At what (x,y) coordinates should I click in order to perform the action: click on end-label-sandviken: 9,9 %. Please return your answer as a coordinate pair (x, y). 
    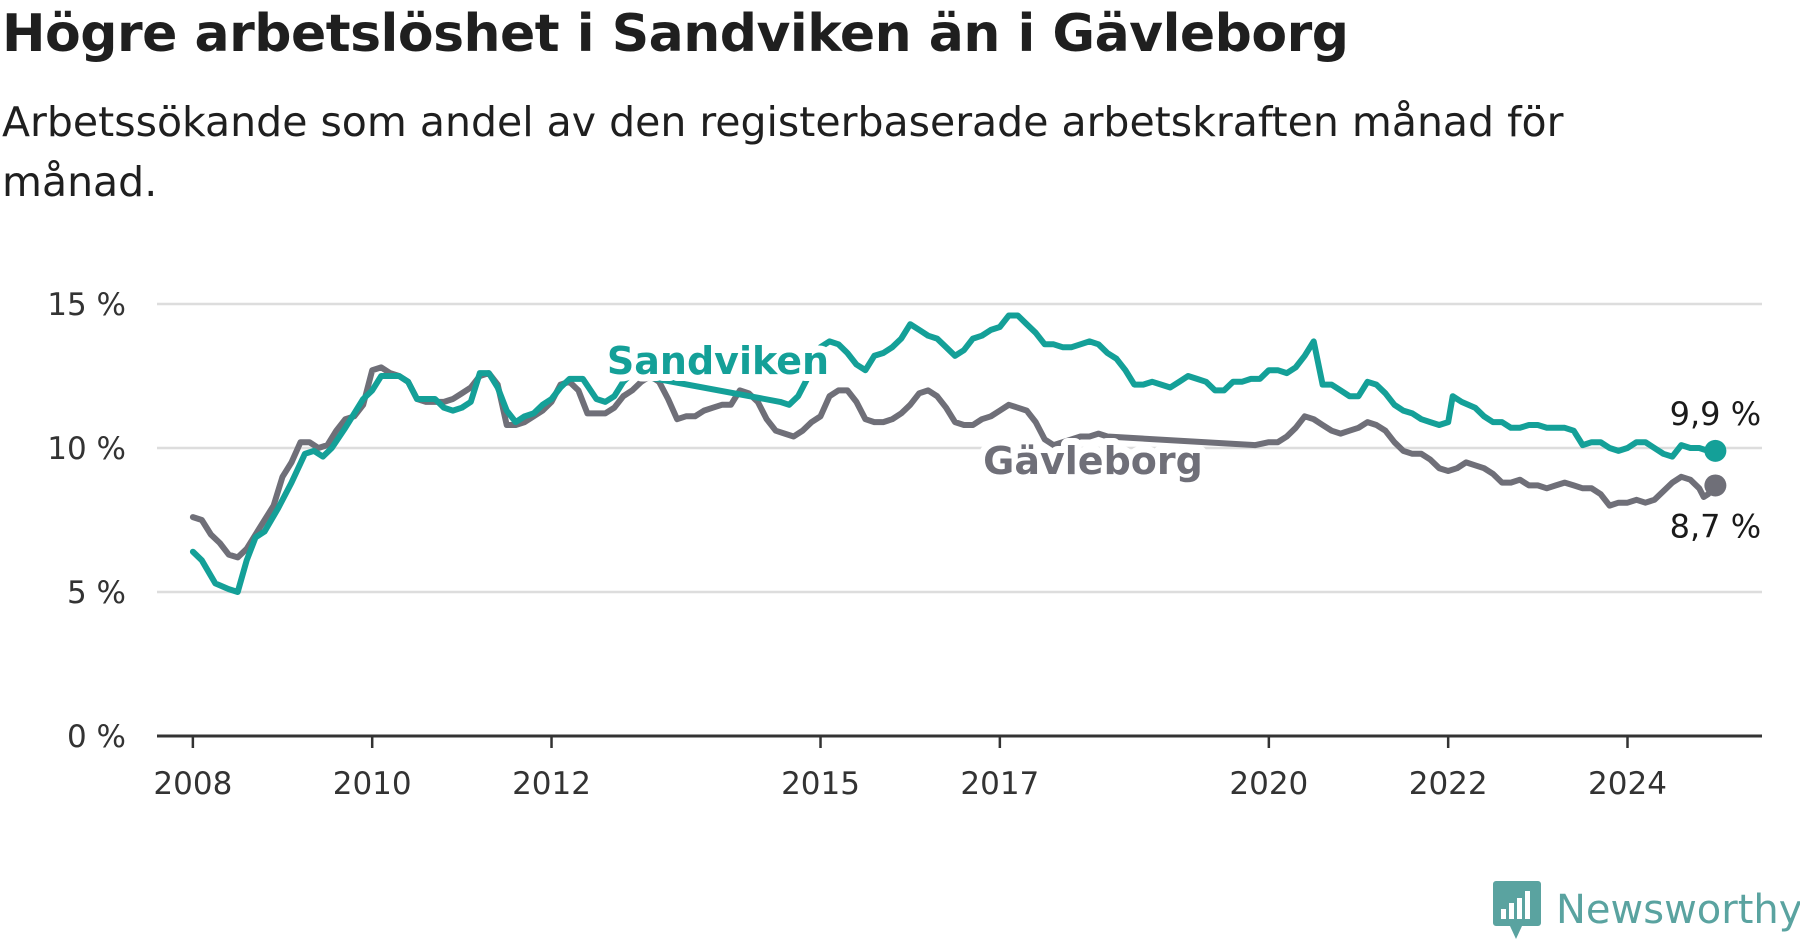
    Looking at the image, I should click on (1715, 414).